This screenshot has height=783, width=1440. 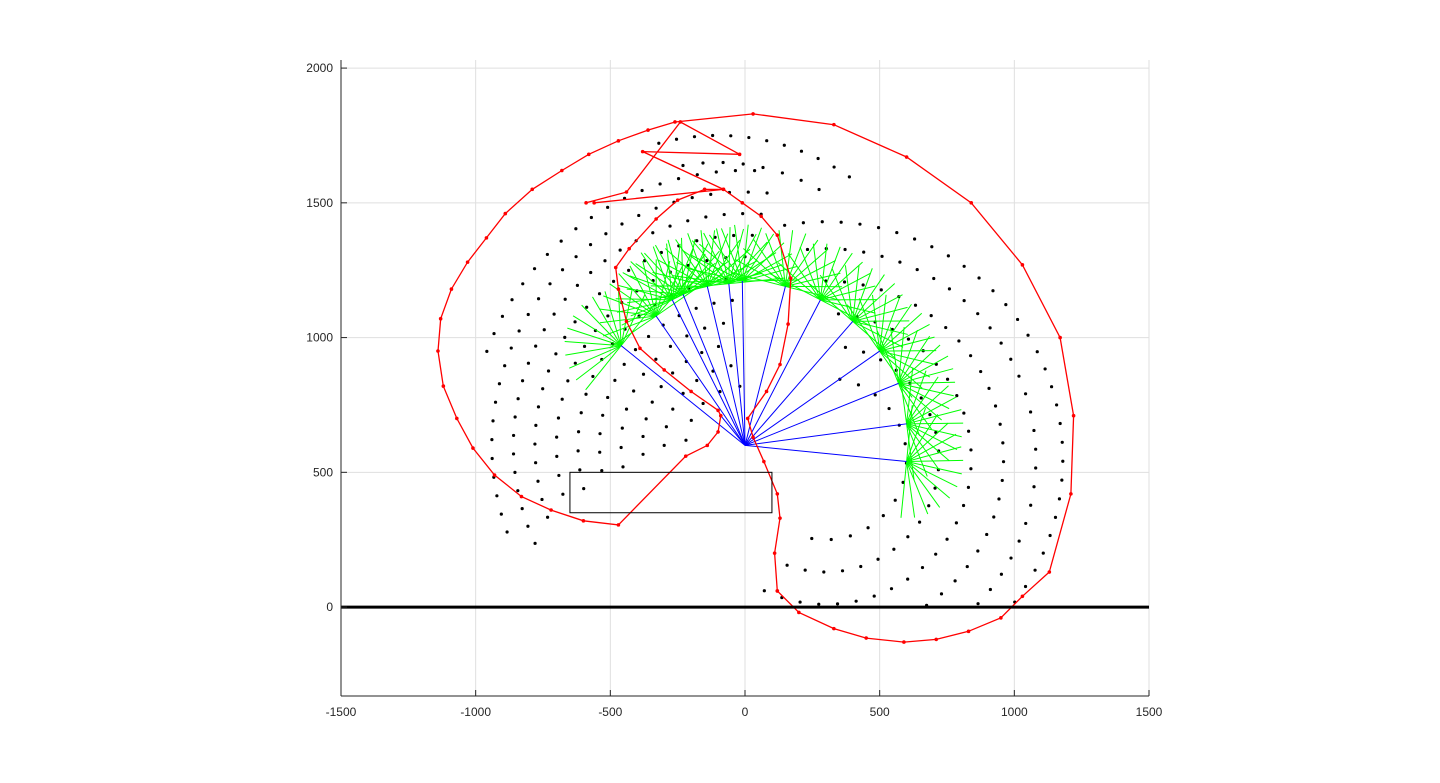 I want to click on green-ray-fans, so click(x=764, y=371).